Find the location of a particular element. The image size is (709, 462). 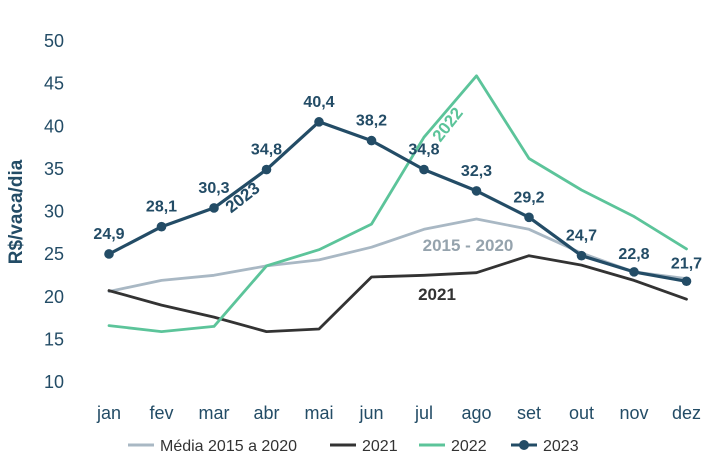

series-inline-label-0: 2015 - 2020 is located at coordinates (468, 245).